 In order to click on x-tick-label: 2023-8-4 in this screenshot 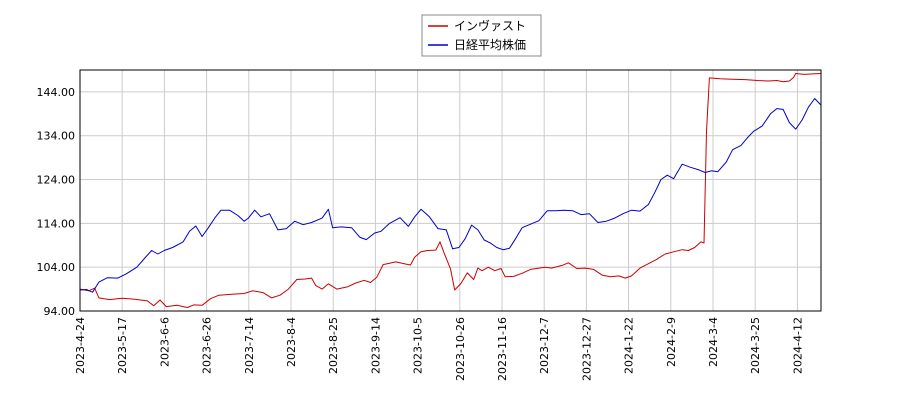, I will do `click(291, 342)`.